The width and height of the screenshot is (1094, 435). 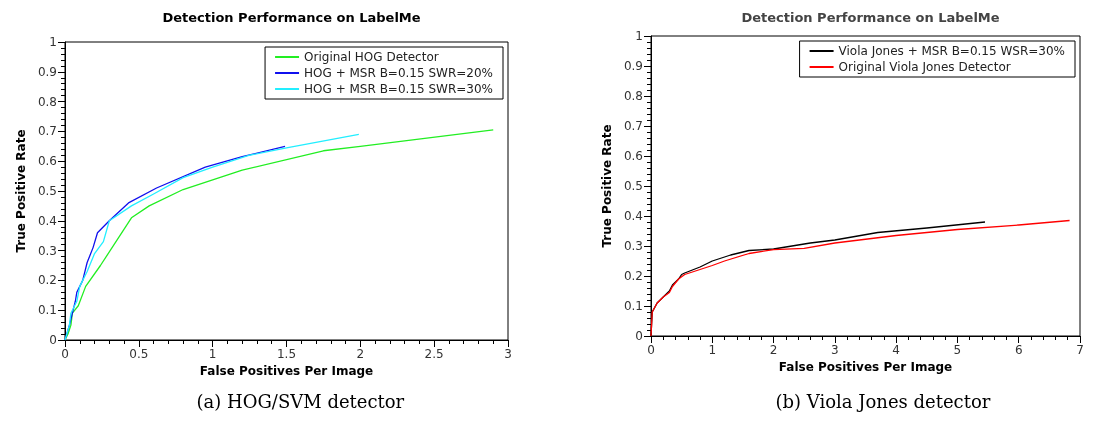 I want to click on x-tick-label: 7, so click(x=1080, y=350).